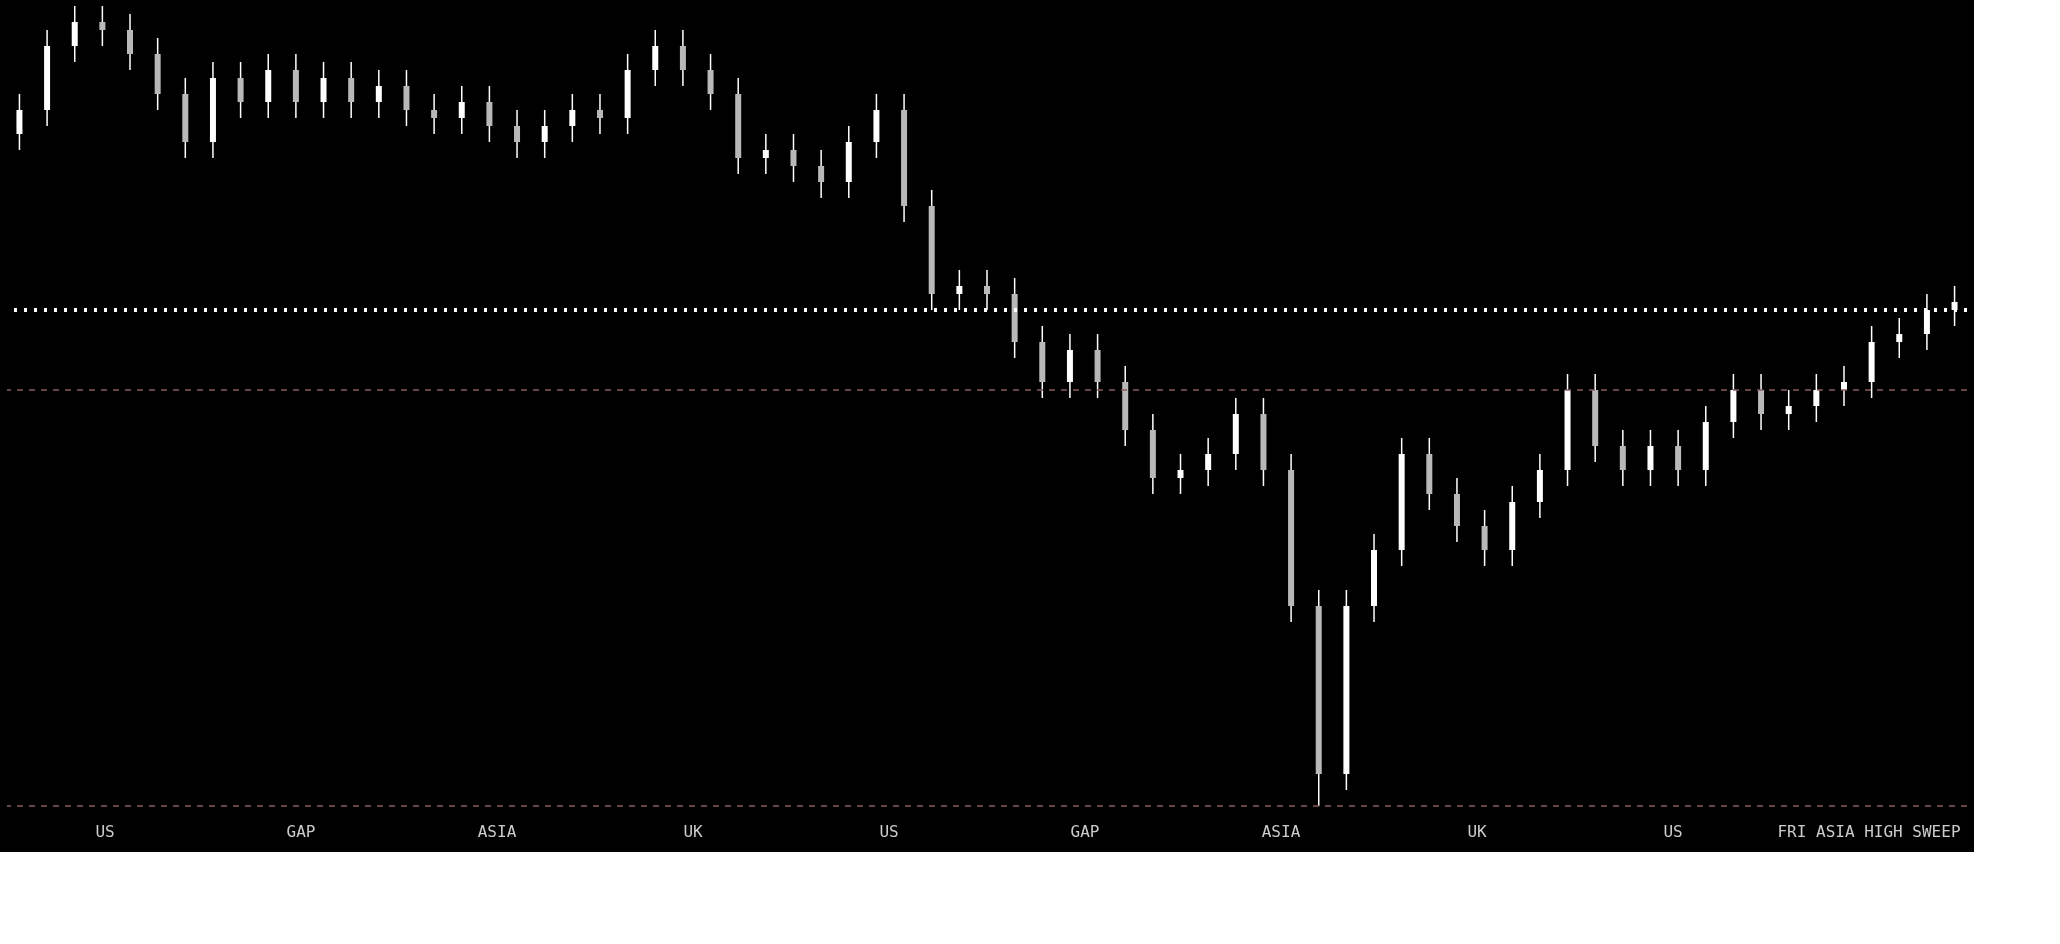  What do you see at coordinates (1869, 831) in the screenshot?
I see `text: FRI ASIA HIGH SWEEP` at bounding box center [1869, 831].